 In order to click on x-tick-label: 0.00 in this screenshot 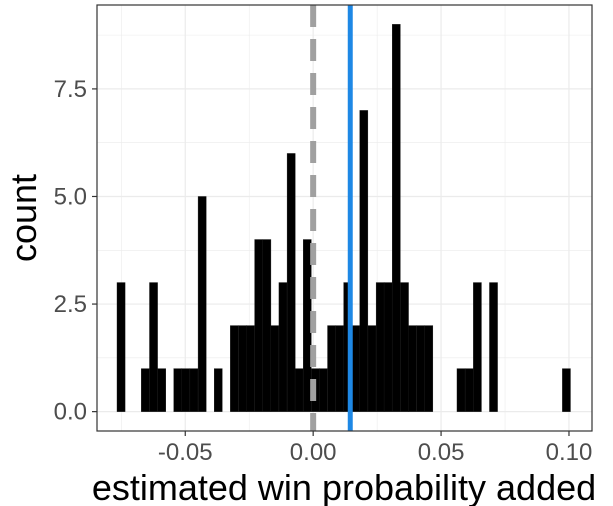, I will do `click(313, 452)`.